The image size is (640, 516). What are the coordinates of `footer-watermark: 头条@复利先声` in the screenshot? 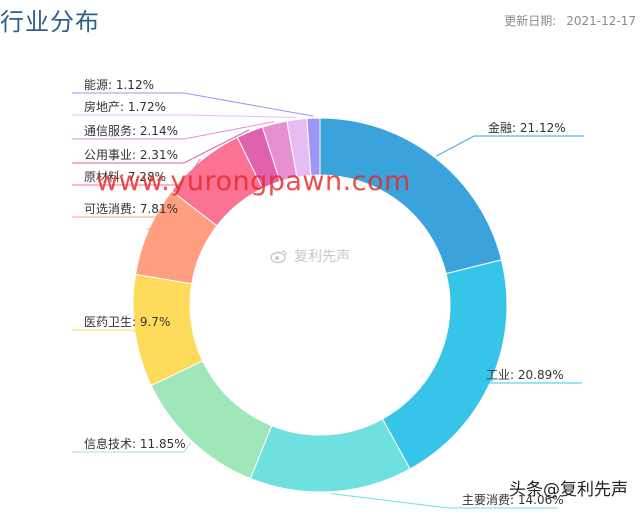 It's located at (568, 490).